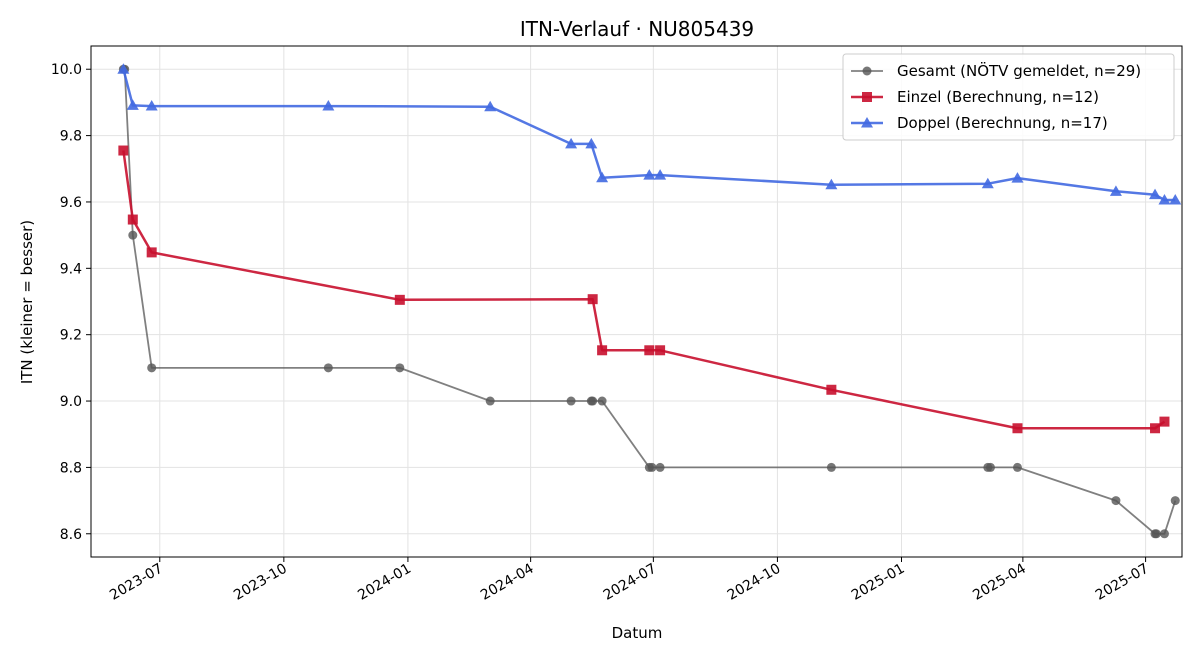 The width and height of the screenshot is (1200, 664). Describe the element at coordinates (754, 582) in the screenshot. I see `x-tick-label: 2024-10` at that location.